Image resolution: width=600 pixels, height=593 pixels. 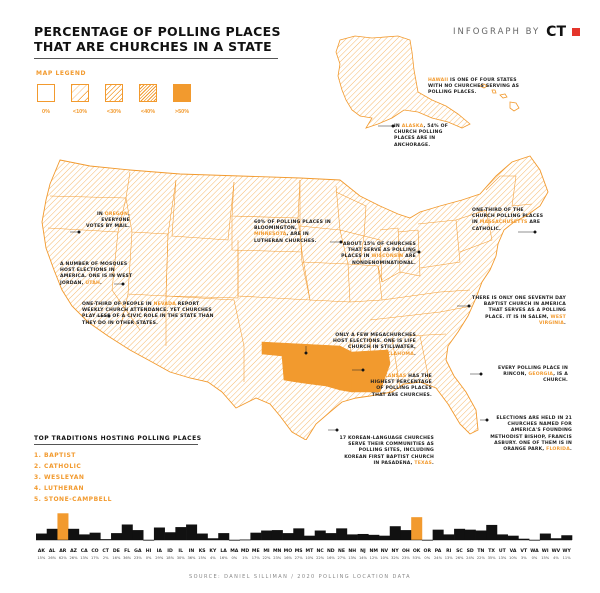 I want to click on bar-label-VA: VA, so click(x=513, y=551).